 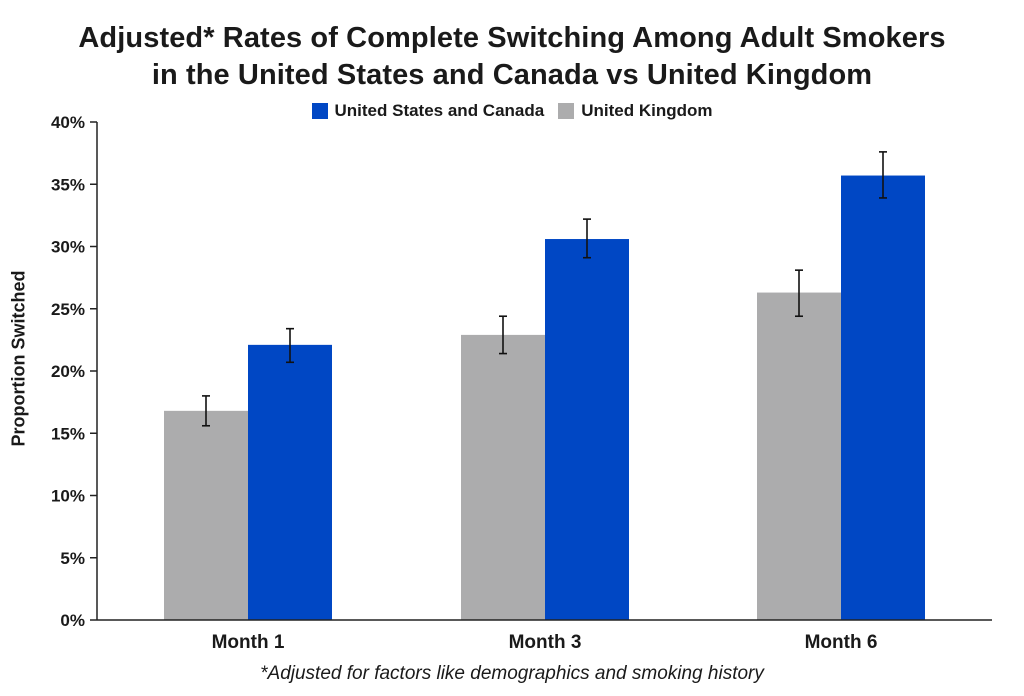 I want to click on y-tick-label: 0%, so click(x=72, y=620).